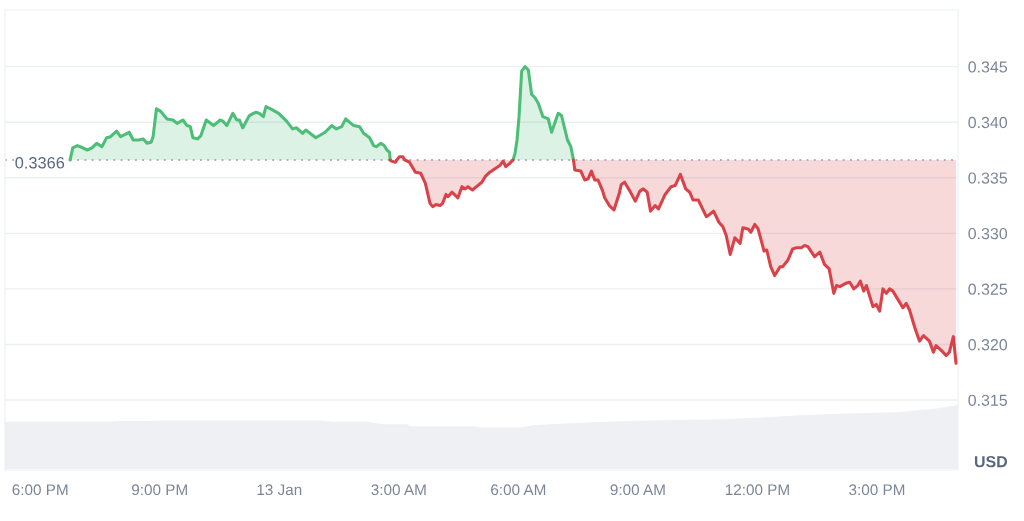 The width and height of the screenshot is (1024, 521). What do you see at coordinates (988, 233) in the screenshot?
I see `y-tick-label: 0.330` at bounding box center [988, 233].